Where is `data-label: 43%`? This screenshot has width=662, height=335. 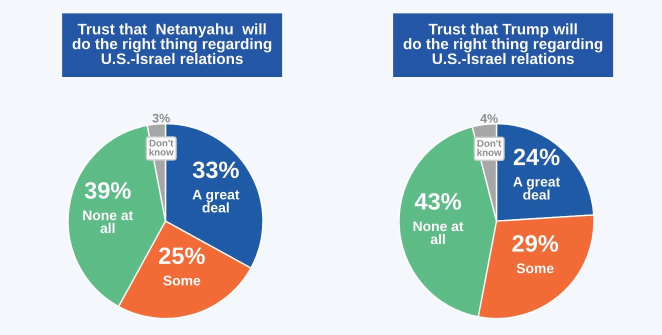
data-label: 43% is located at coordinates (438, 201).